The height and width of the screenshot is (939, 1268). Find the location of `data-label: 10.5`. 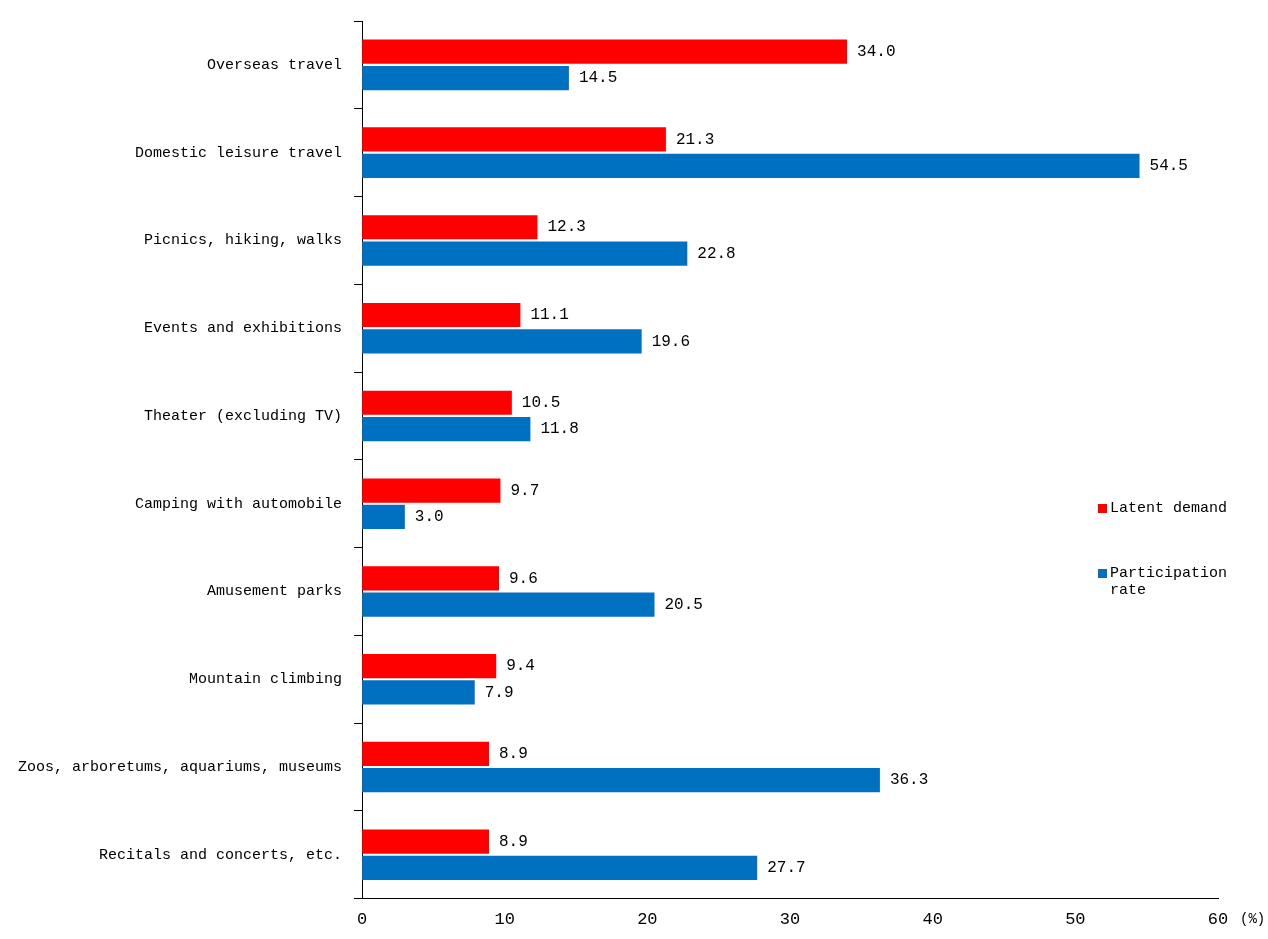

data-label: 10.5 is located at coordinates (541, 402).